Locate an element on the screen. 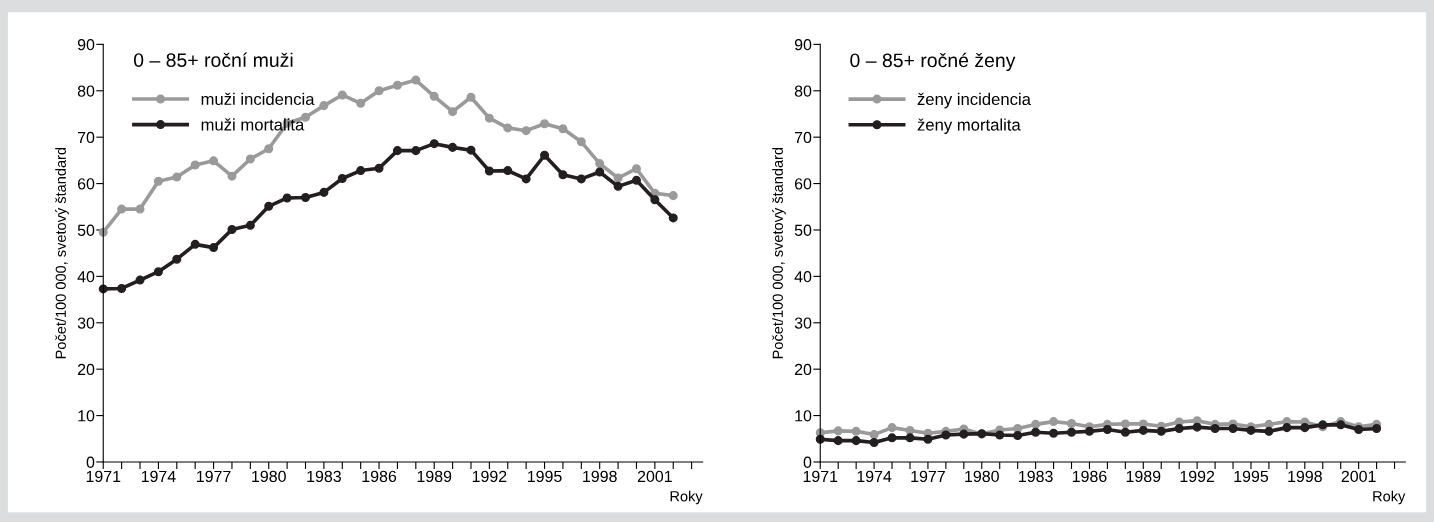 This screenshot has height=522, width=1434. y-tick-label: 60 is located at coordinates (803, 184).